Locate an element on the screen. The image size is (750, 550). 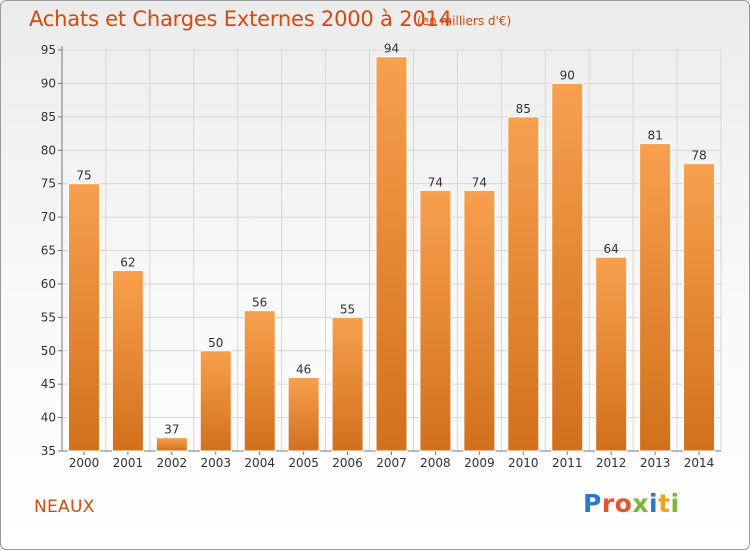
logo-letter: x is located at coordinates (640, 503).